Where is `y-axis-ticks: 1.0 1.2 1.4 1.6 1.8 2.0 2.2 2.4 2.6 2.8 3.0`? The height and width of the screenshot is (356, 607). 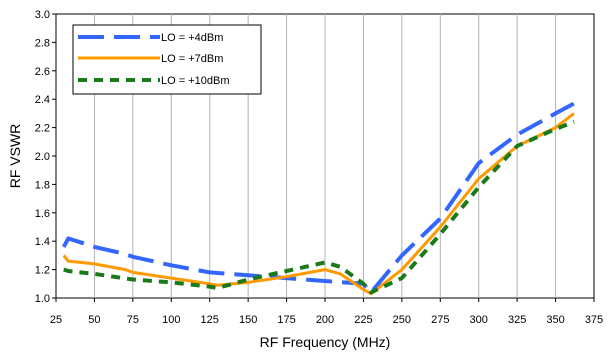
y-axis-ticks: 1.0 1.2 1.4 1.6 1.8 2.0 2.2 2.4 2.6 2.8 3.0 is located at coordinates (45, 157).